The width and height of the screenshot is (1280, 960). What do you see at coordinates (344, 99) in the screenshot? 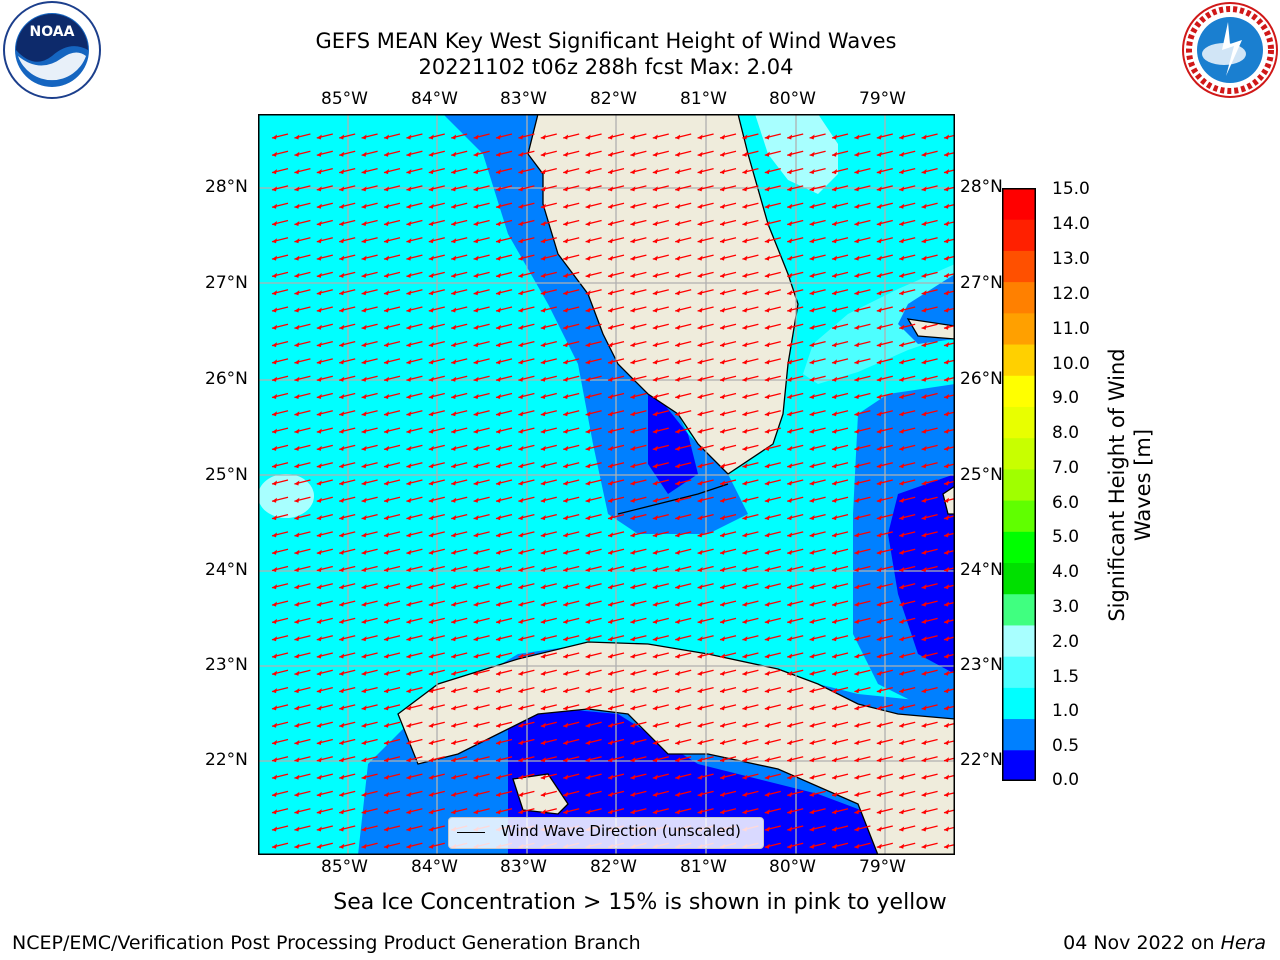
I see `lon-label: 85°W` at bounding box center [344, 99].